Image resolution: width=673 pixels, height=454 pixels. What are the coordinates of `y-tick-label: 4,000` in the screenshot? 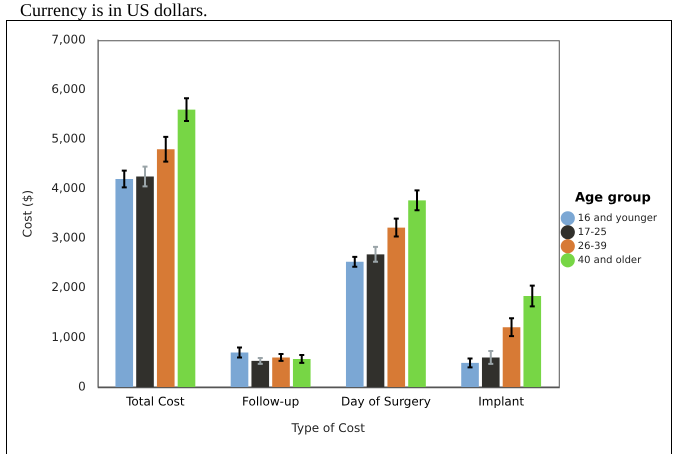 It's located at (68, 188).